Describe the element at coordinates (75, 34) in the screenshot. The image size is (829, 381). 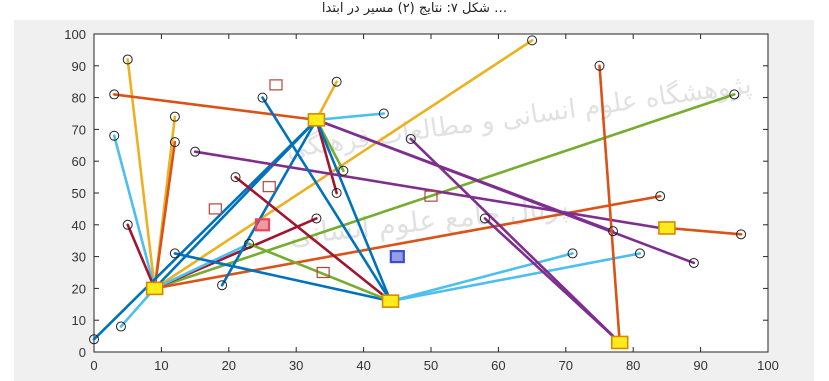
I see `y-tick-label-11: 100` at that location.